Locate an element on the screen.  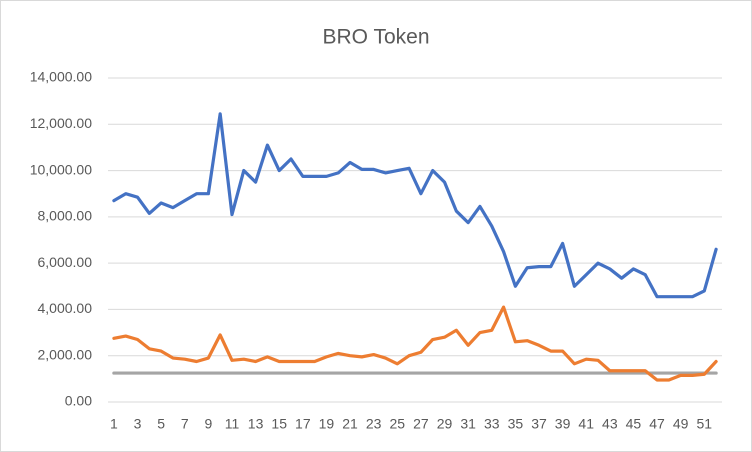
x-tick-label: 19 is located at coordinates (327, 424).